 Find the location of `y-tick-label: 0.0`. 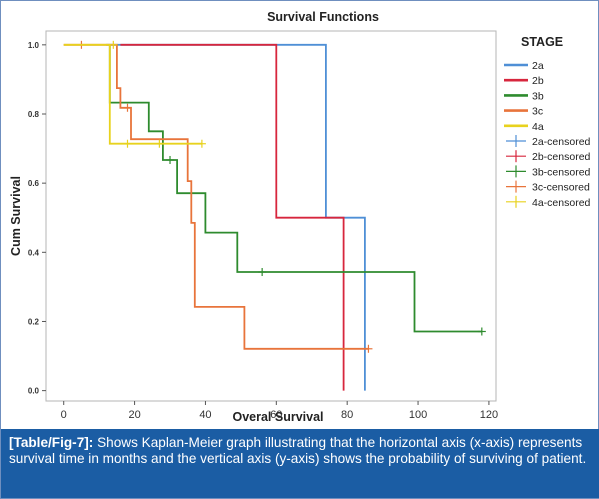

y-tick-label: 0.0 is located at coordinates (34, 391).